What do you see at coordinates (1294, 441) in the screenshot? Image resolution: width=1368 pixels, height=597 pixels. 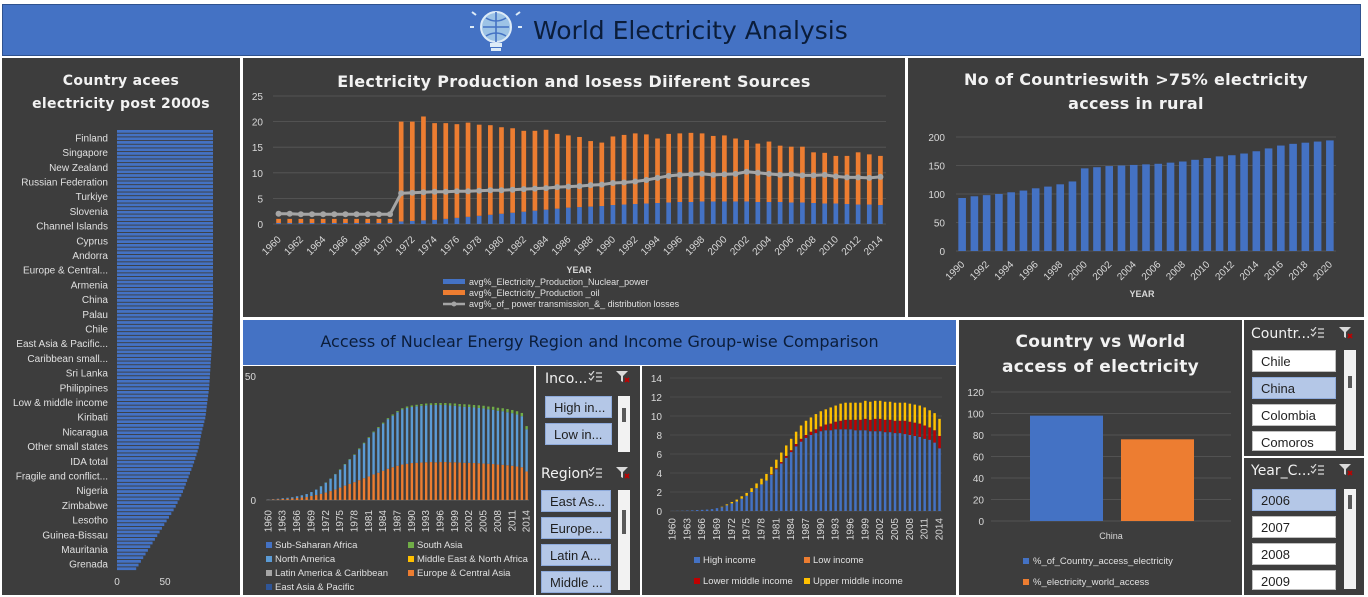 I see `country-slicer-item-comoros: Comoros` at bounding box center [1294, 441].